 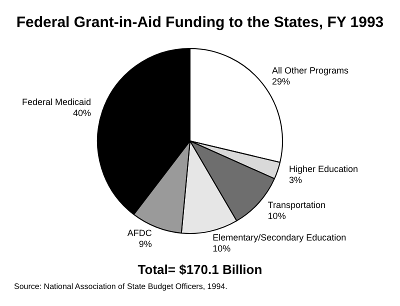 I want to click on slice-label: Federal Medicaid, so click(x=57, y=101).